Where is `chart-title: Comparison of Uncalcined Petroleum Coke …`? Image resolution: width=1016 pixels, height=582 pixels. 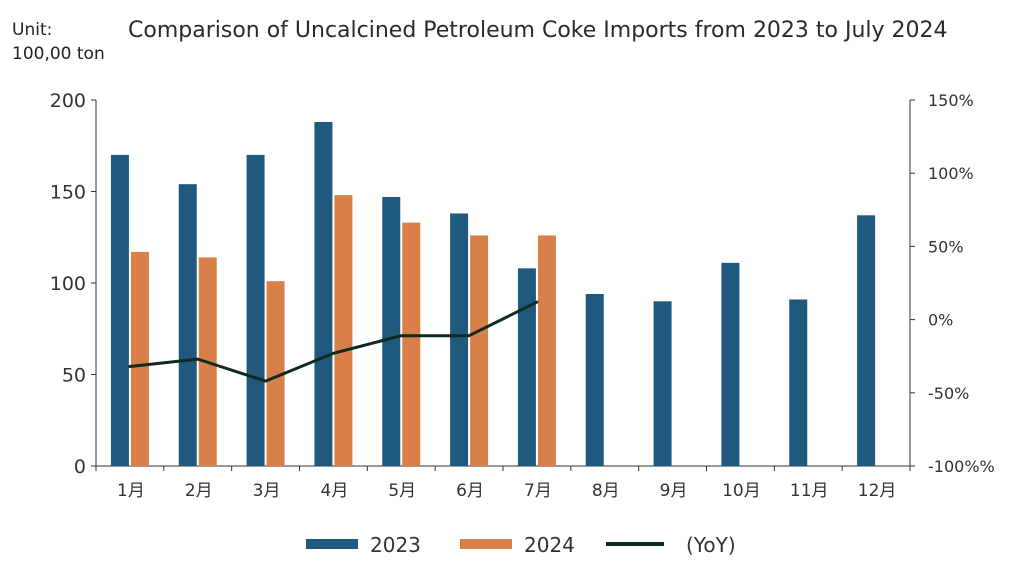 chart-title: Comparison of Uncalcined Petroleum Coke … is located at coordinates (538, 30).